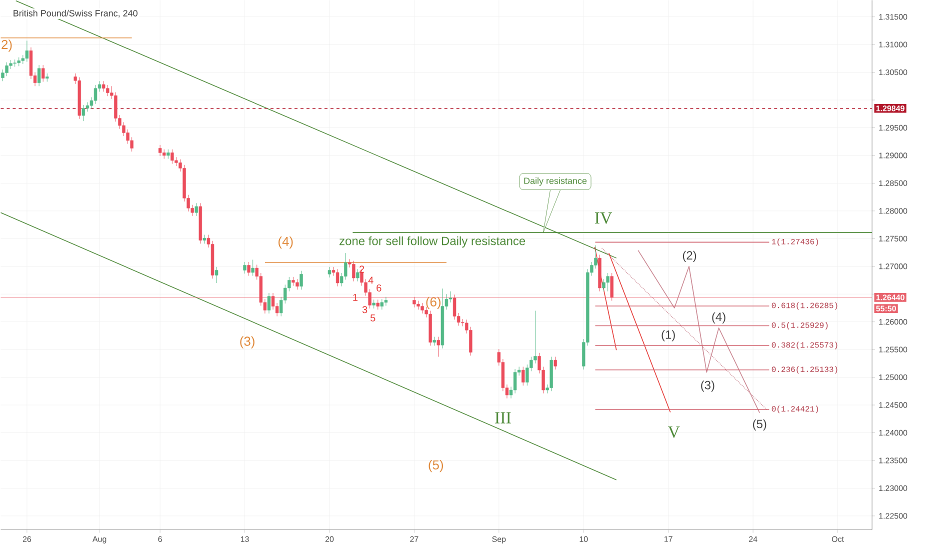 The height and width of the screenshot is (550, 932). Describe the element at coordinates (361, 269) in the screenshot. I see `annotation: 2` at that location.